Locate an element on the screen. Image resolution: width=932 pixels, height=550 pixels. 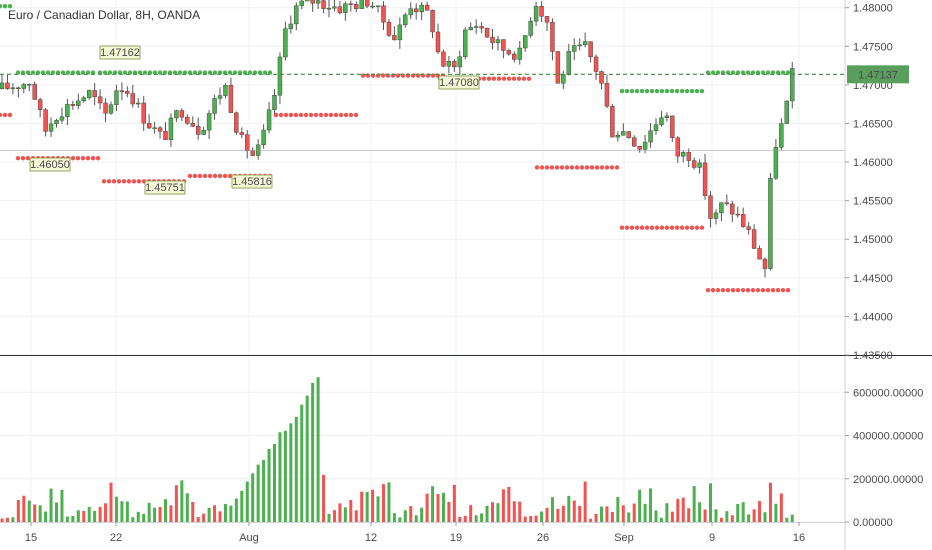
level-label-box is located at coordinates (252, 181).